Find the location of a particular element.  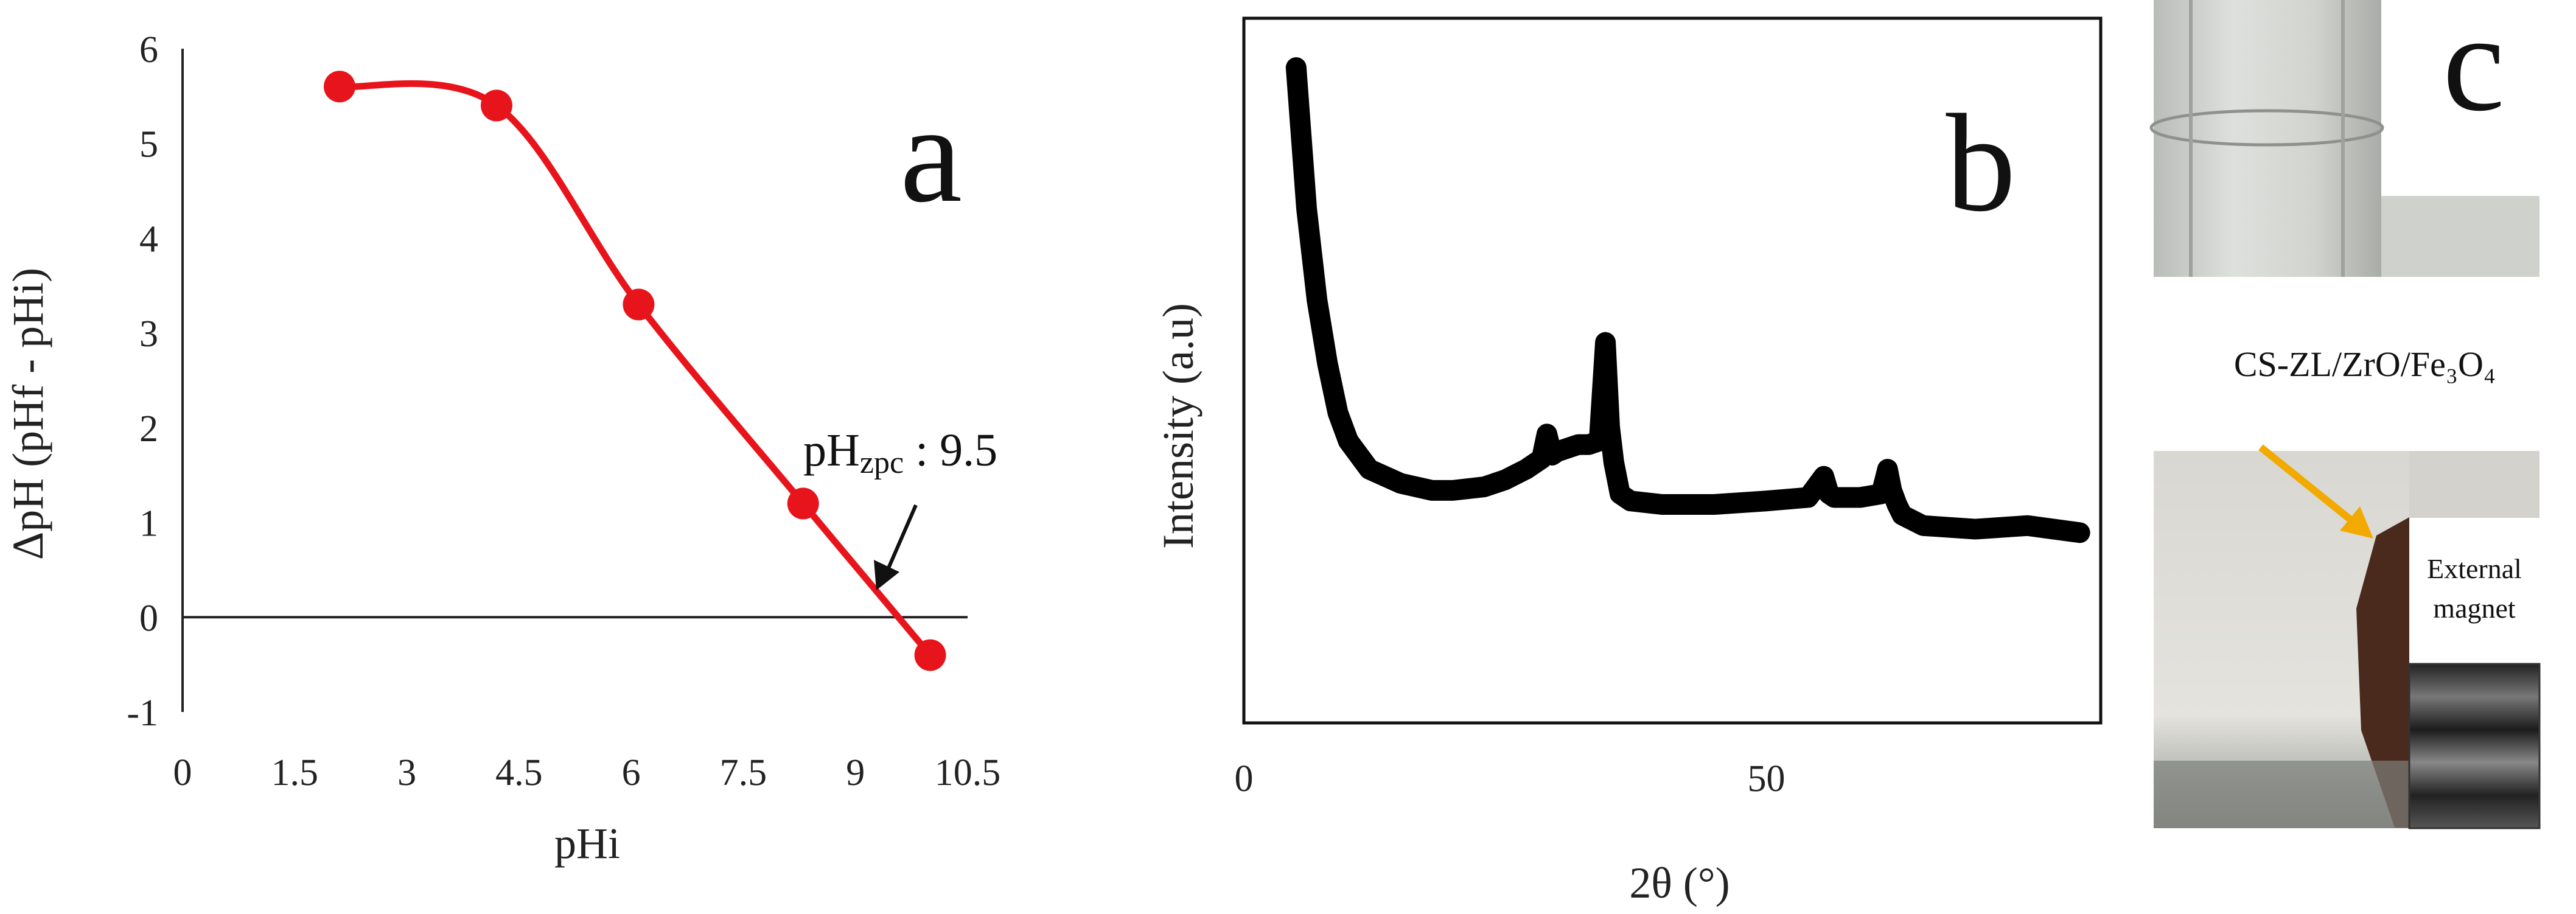

photo-background-strip is located at coordinates (2460, 236).